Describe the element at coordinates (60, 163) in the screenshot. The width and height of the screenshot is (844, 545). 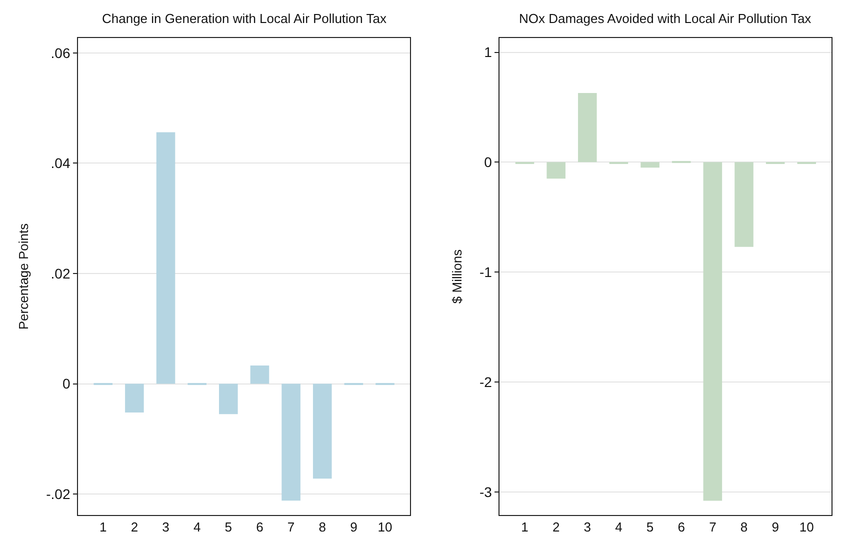
I see `y-tick-label: .04` at that location.